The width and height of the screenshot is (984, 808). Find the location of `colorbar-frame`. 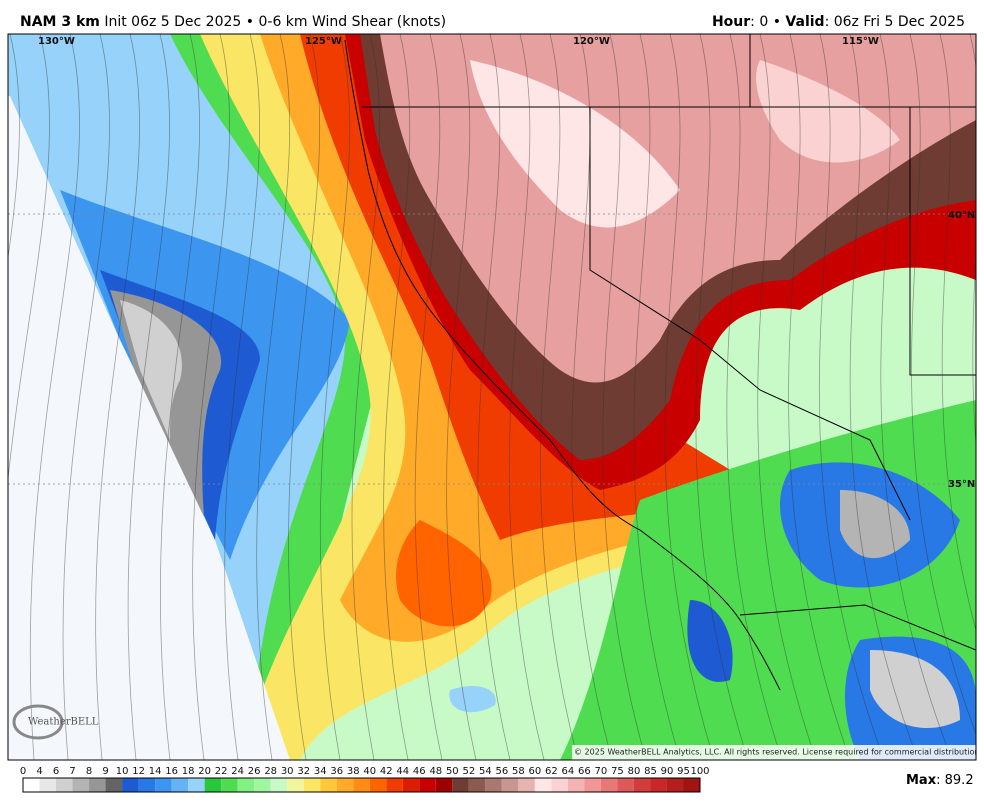

colorbar-frame is located at coordinates (361, 785).